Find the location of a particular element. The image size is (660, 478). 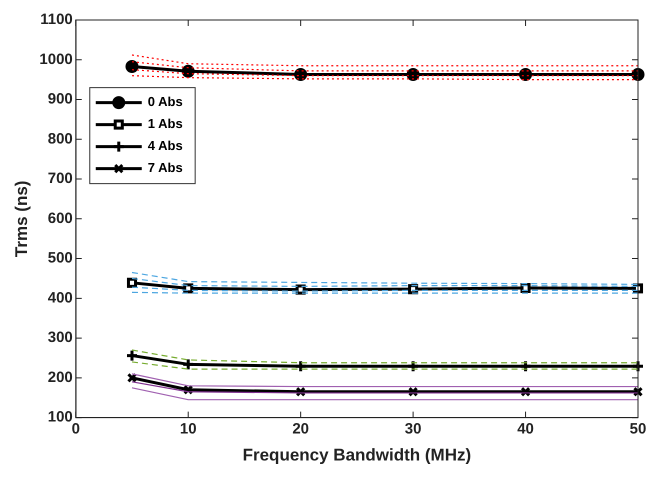

y-tick-label: 400 is located at coordinates (60, 297).